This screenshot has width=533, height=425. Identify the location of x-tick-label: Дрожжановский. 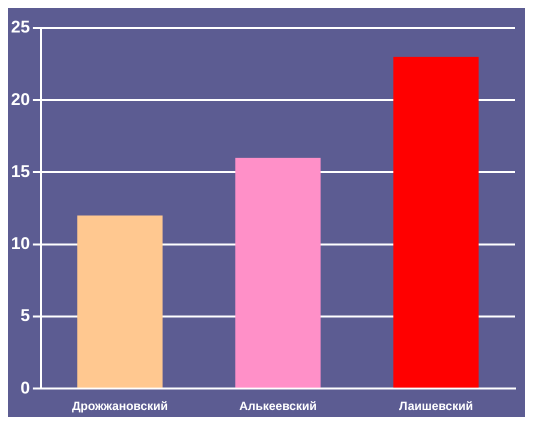
(120, 406).